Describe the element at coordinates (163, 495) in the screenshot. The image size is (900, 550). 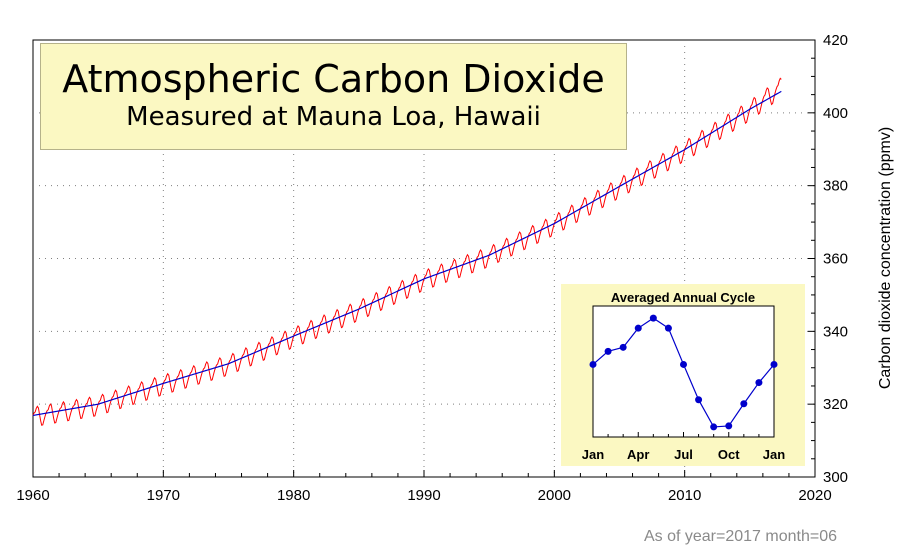
I see `x-tick-label: 1970` at that location.